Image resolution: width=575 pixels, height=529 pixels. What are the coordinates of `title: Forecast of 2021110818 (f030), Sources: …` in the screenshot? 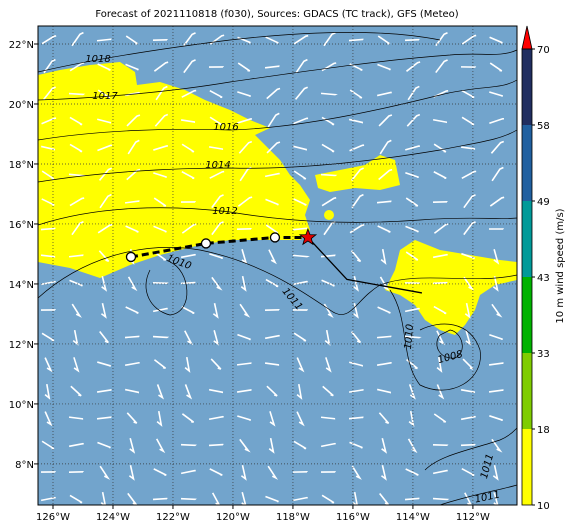 It's located at (276, 14).